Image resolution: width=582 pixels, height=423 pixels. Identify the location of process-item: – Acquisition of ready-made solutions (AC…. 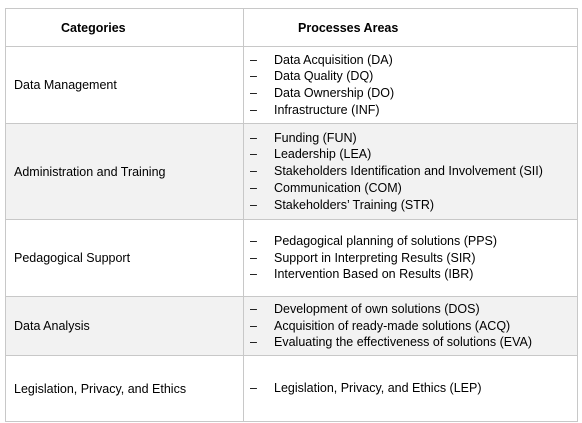
(413, 326).